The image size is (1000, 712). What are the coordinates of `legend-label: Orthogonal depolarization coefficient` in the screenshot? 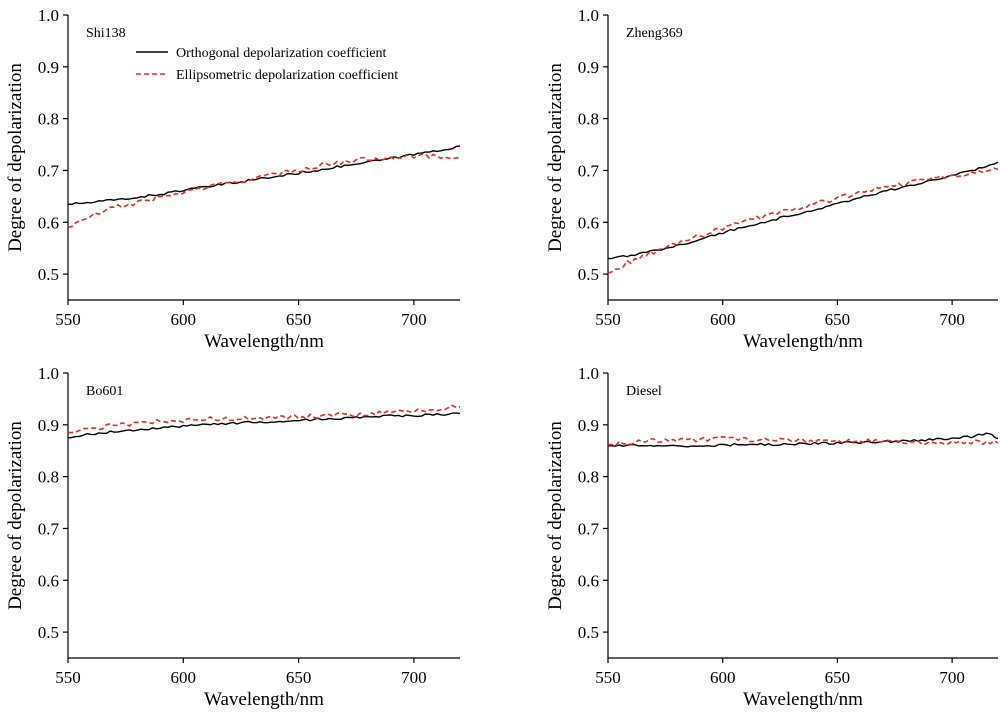 It's located at (281, 53).